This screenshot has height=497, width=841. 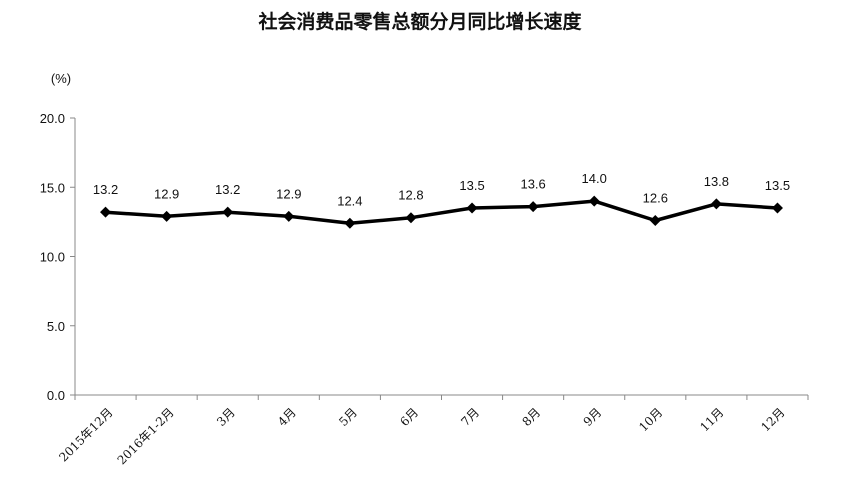 What do you see at coordinates (56, 326) in the screenshot?
I see `y-tick-label: 5.0` at bounding box center [56, 326].